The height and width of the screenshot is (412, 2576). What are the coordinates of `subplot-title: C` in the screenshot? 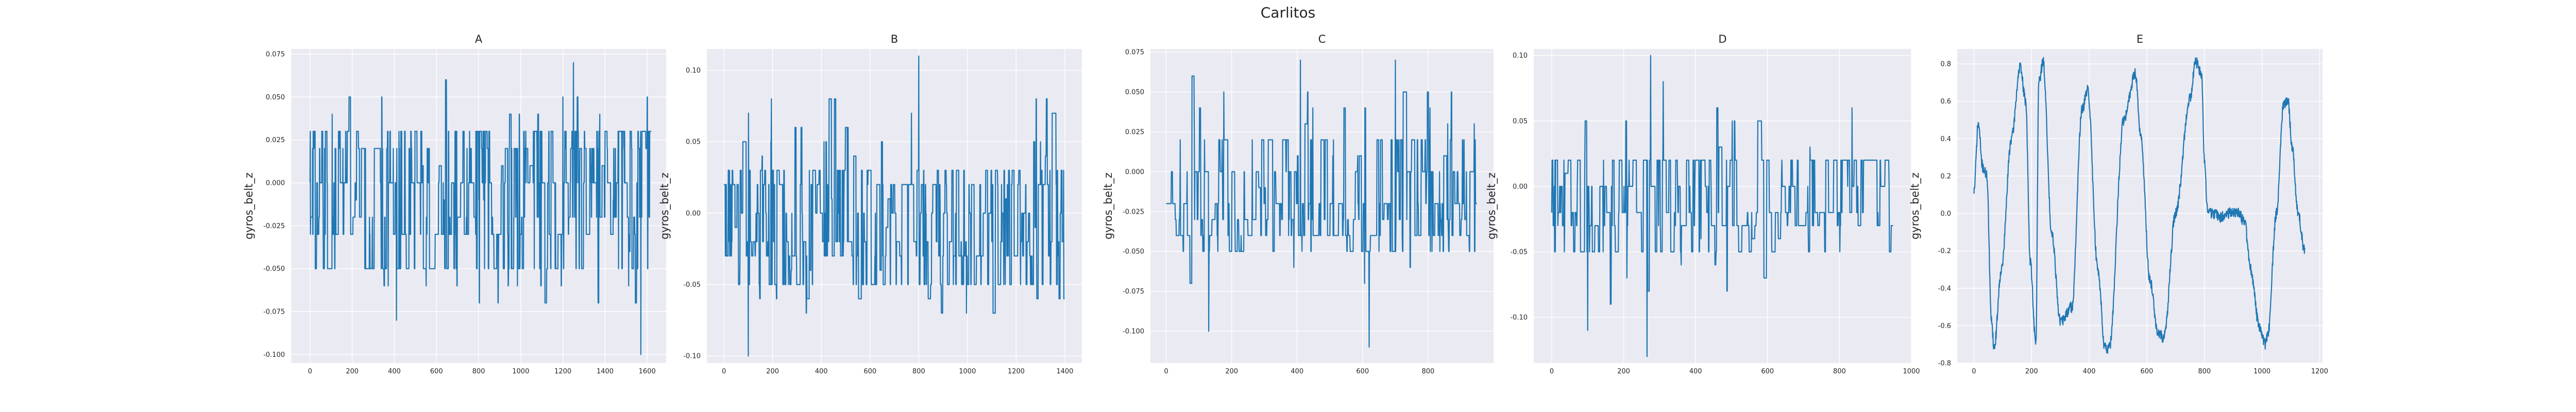 It's located at (1322, 39).